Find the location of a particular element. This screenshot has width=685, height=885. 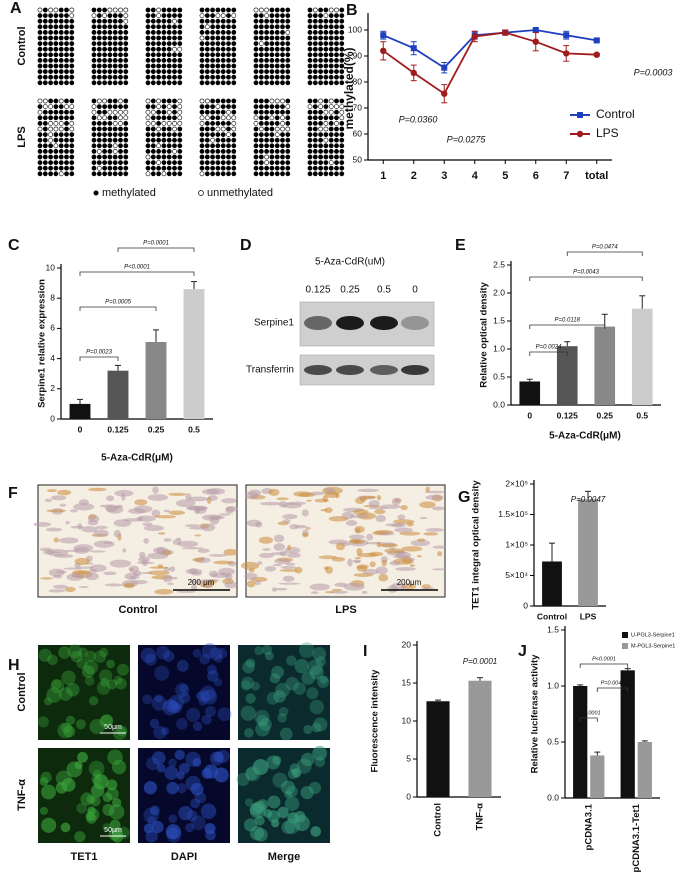

error-bar is located at coordinates (529, 380).